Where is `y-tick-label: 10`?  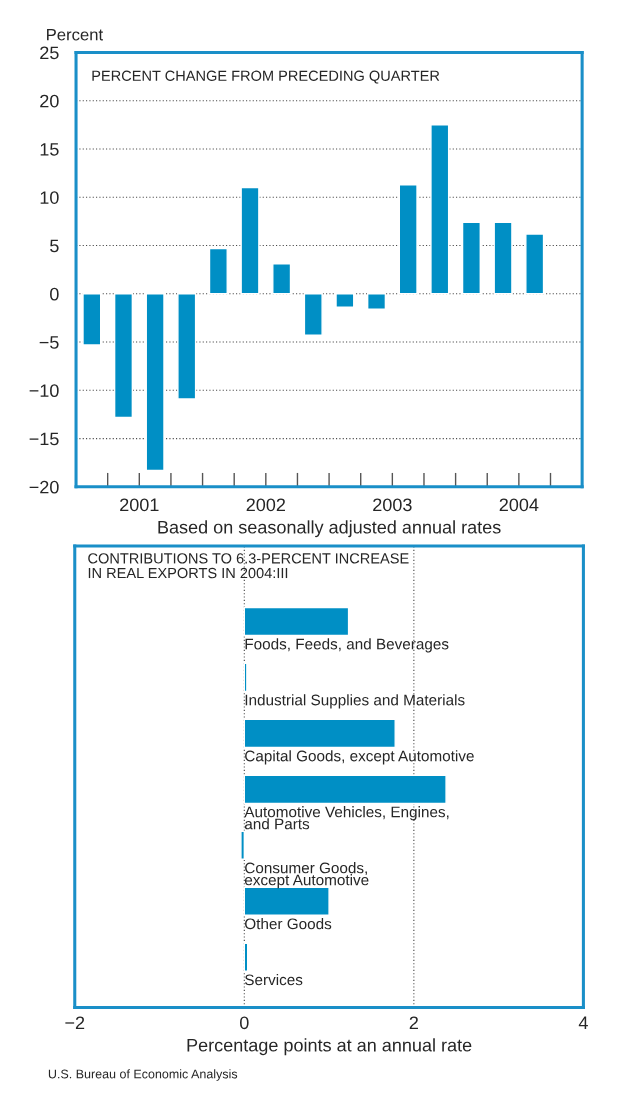 y-tick-label: 10 is located at coordinates (49, 197).